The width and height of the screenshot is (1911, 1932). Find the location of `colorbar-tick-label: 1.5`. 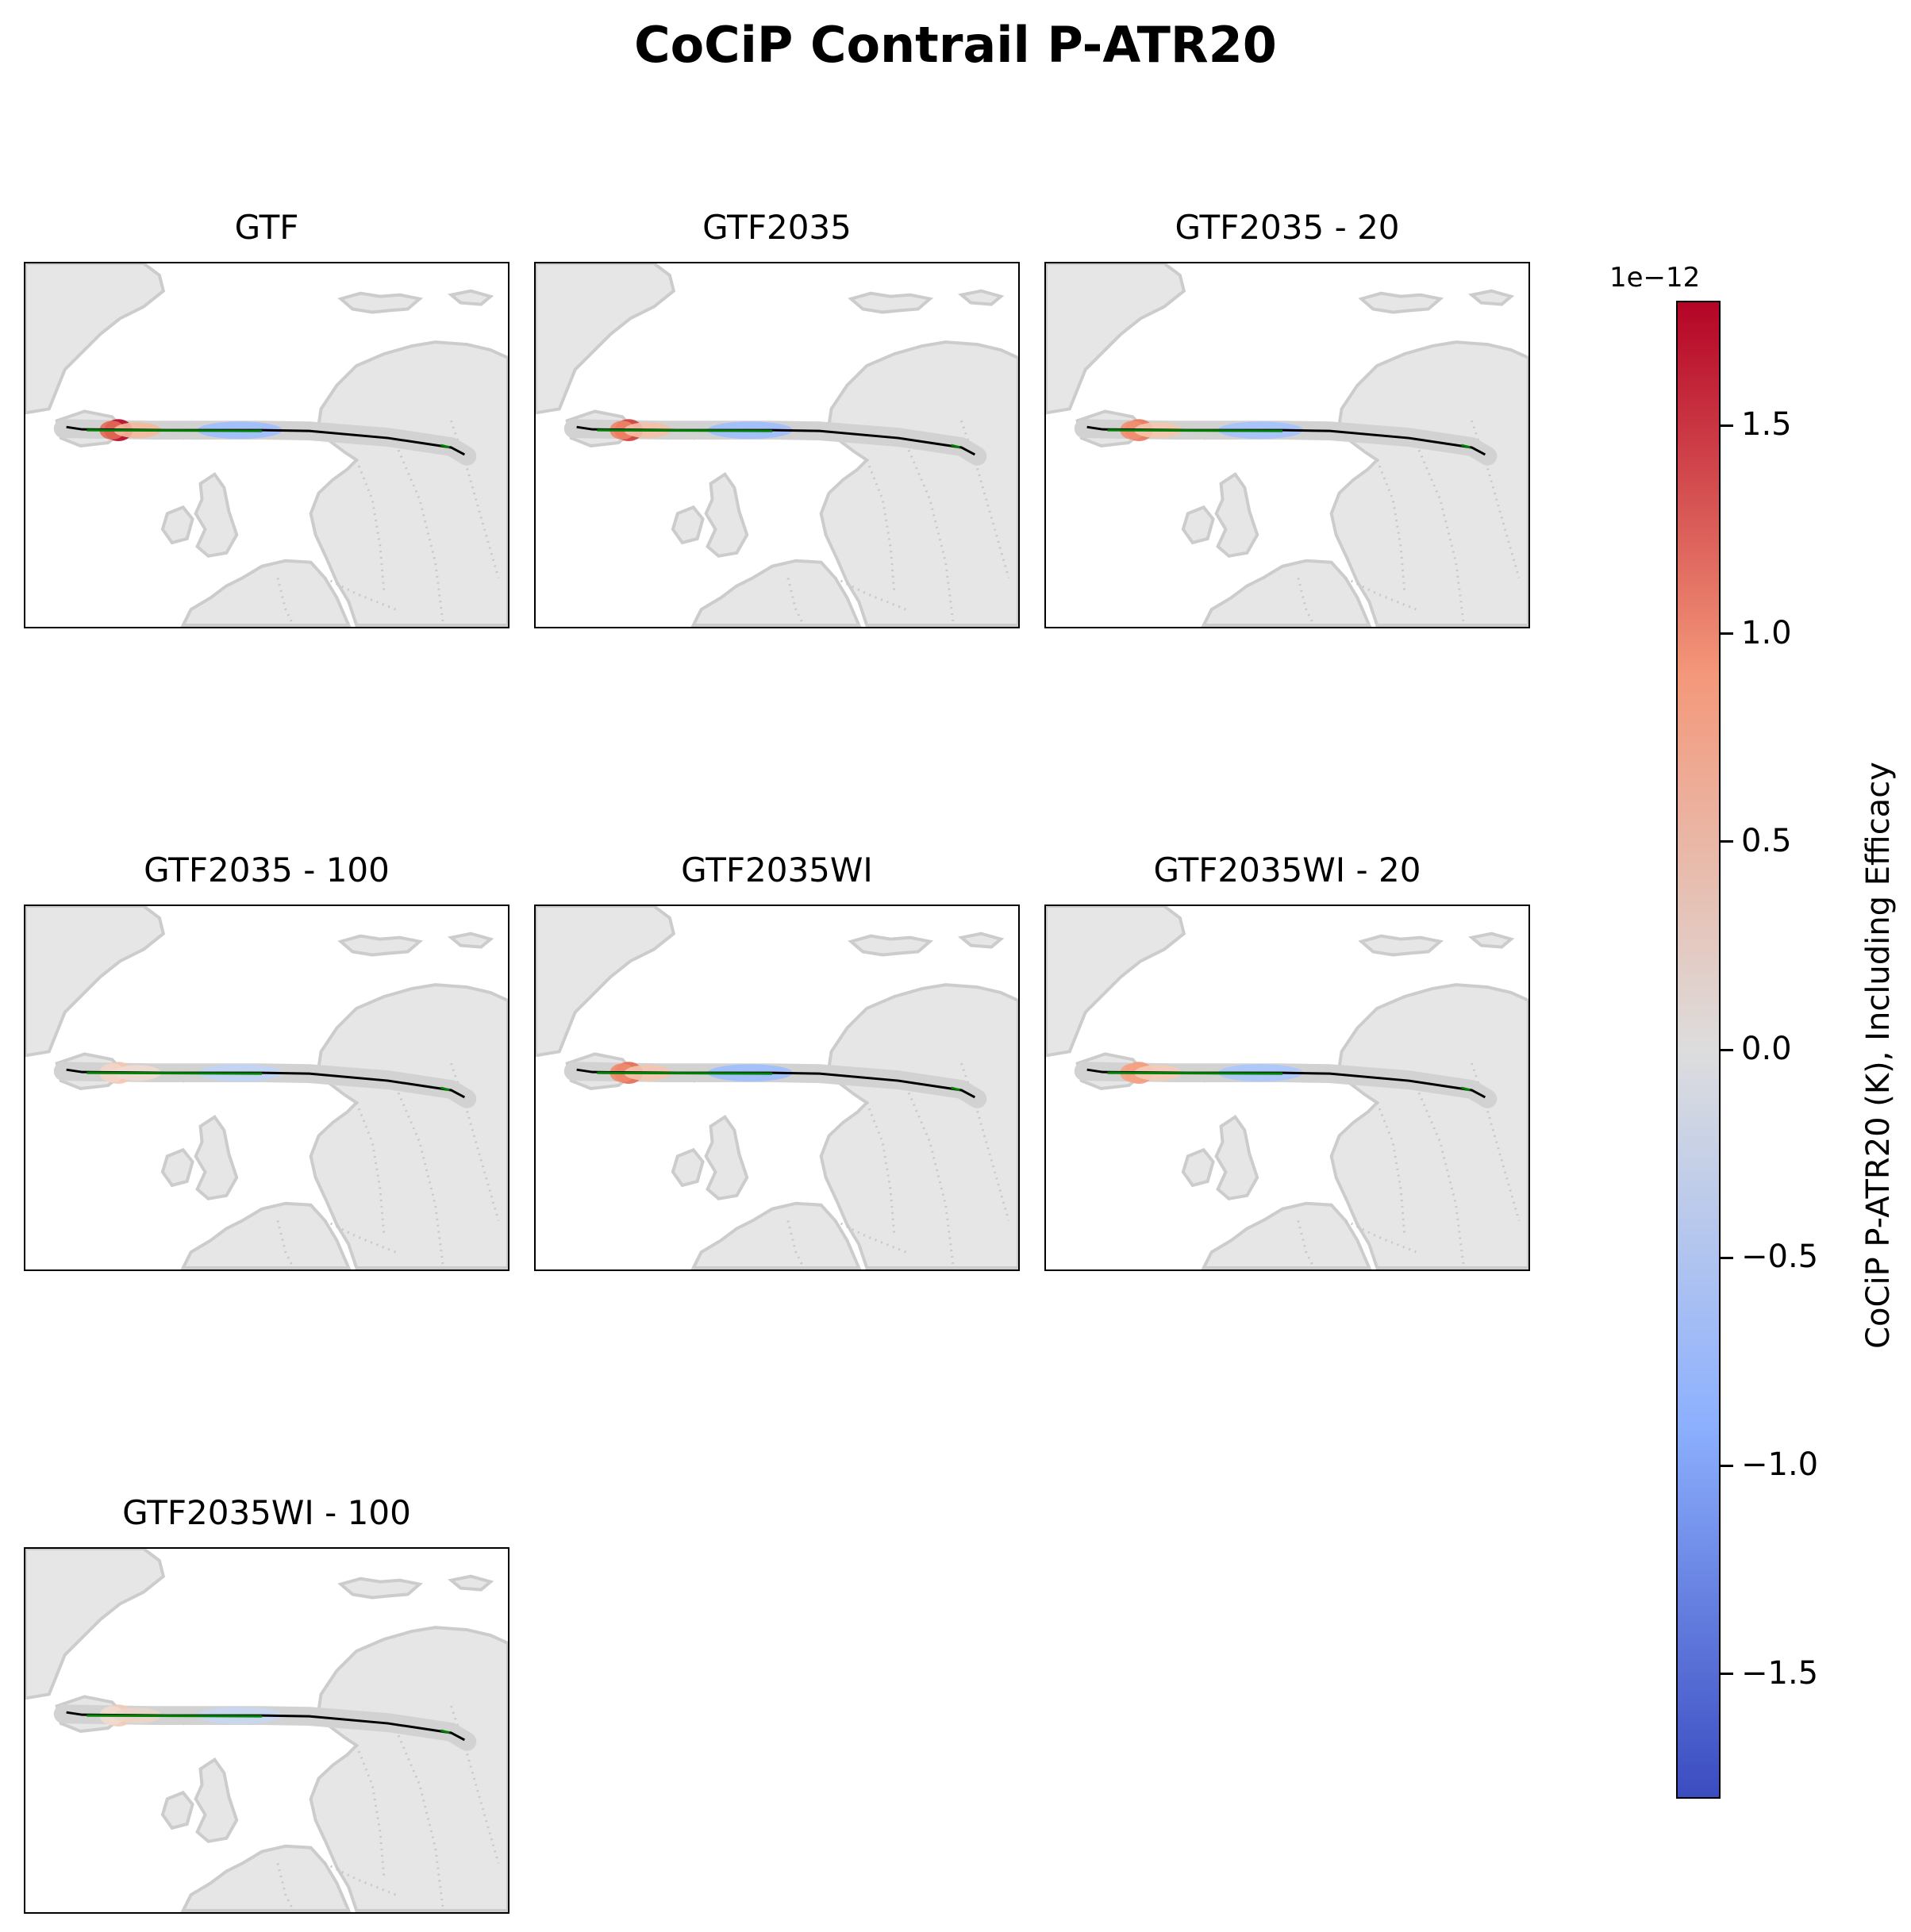

colorbar-tick-label: 1.5 is located at coordinates (1766, 425).